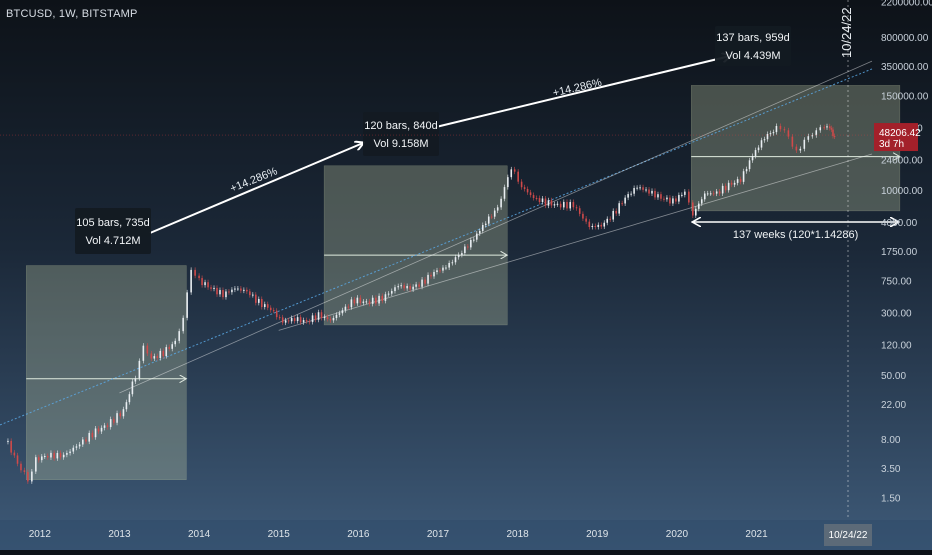  I want to click on date-marker-axis-badge, so click(848, 535).